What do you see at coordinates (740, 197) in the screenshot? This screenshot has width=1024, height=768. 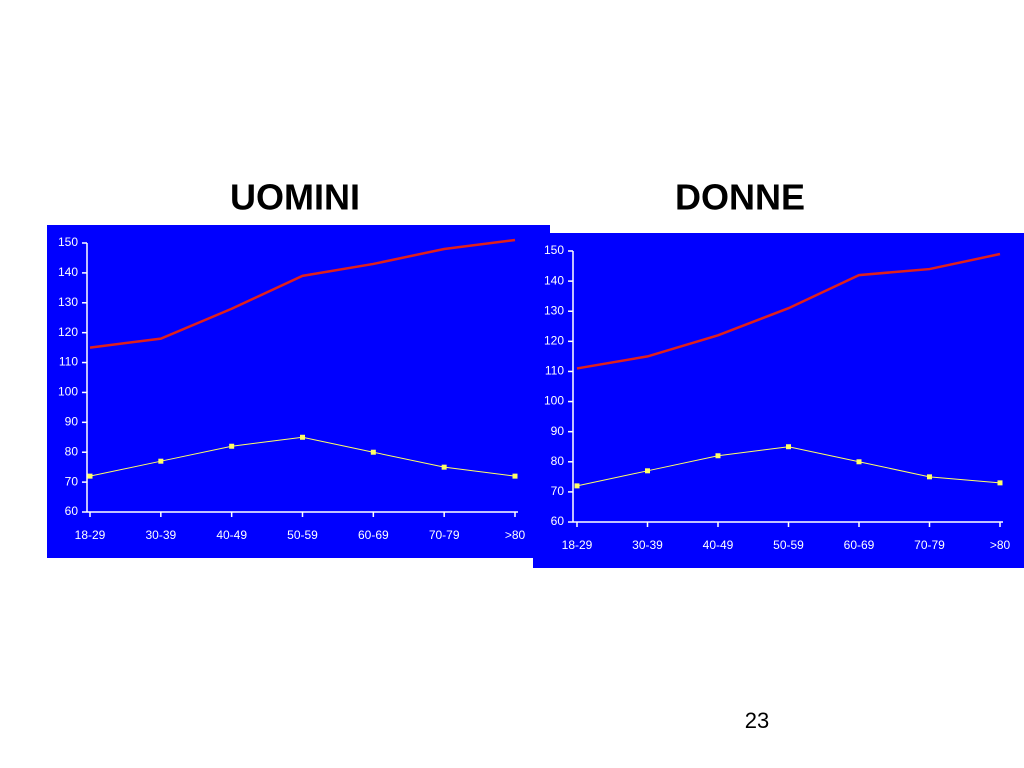 I see `chart-title: DONNE` at bounding box center [740, 197].